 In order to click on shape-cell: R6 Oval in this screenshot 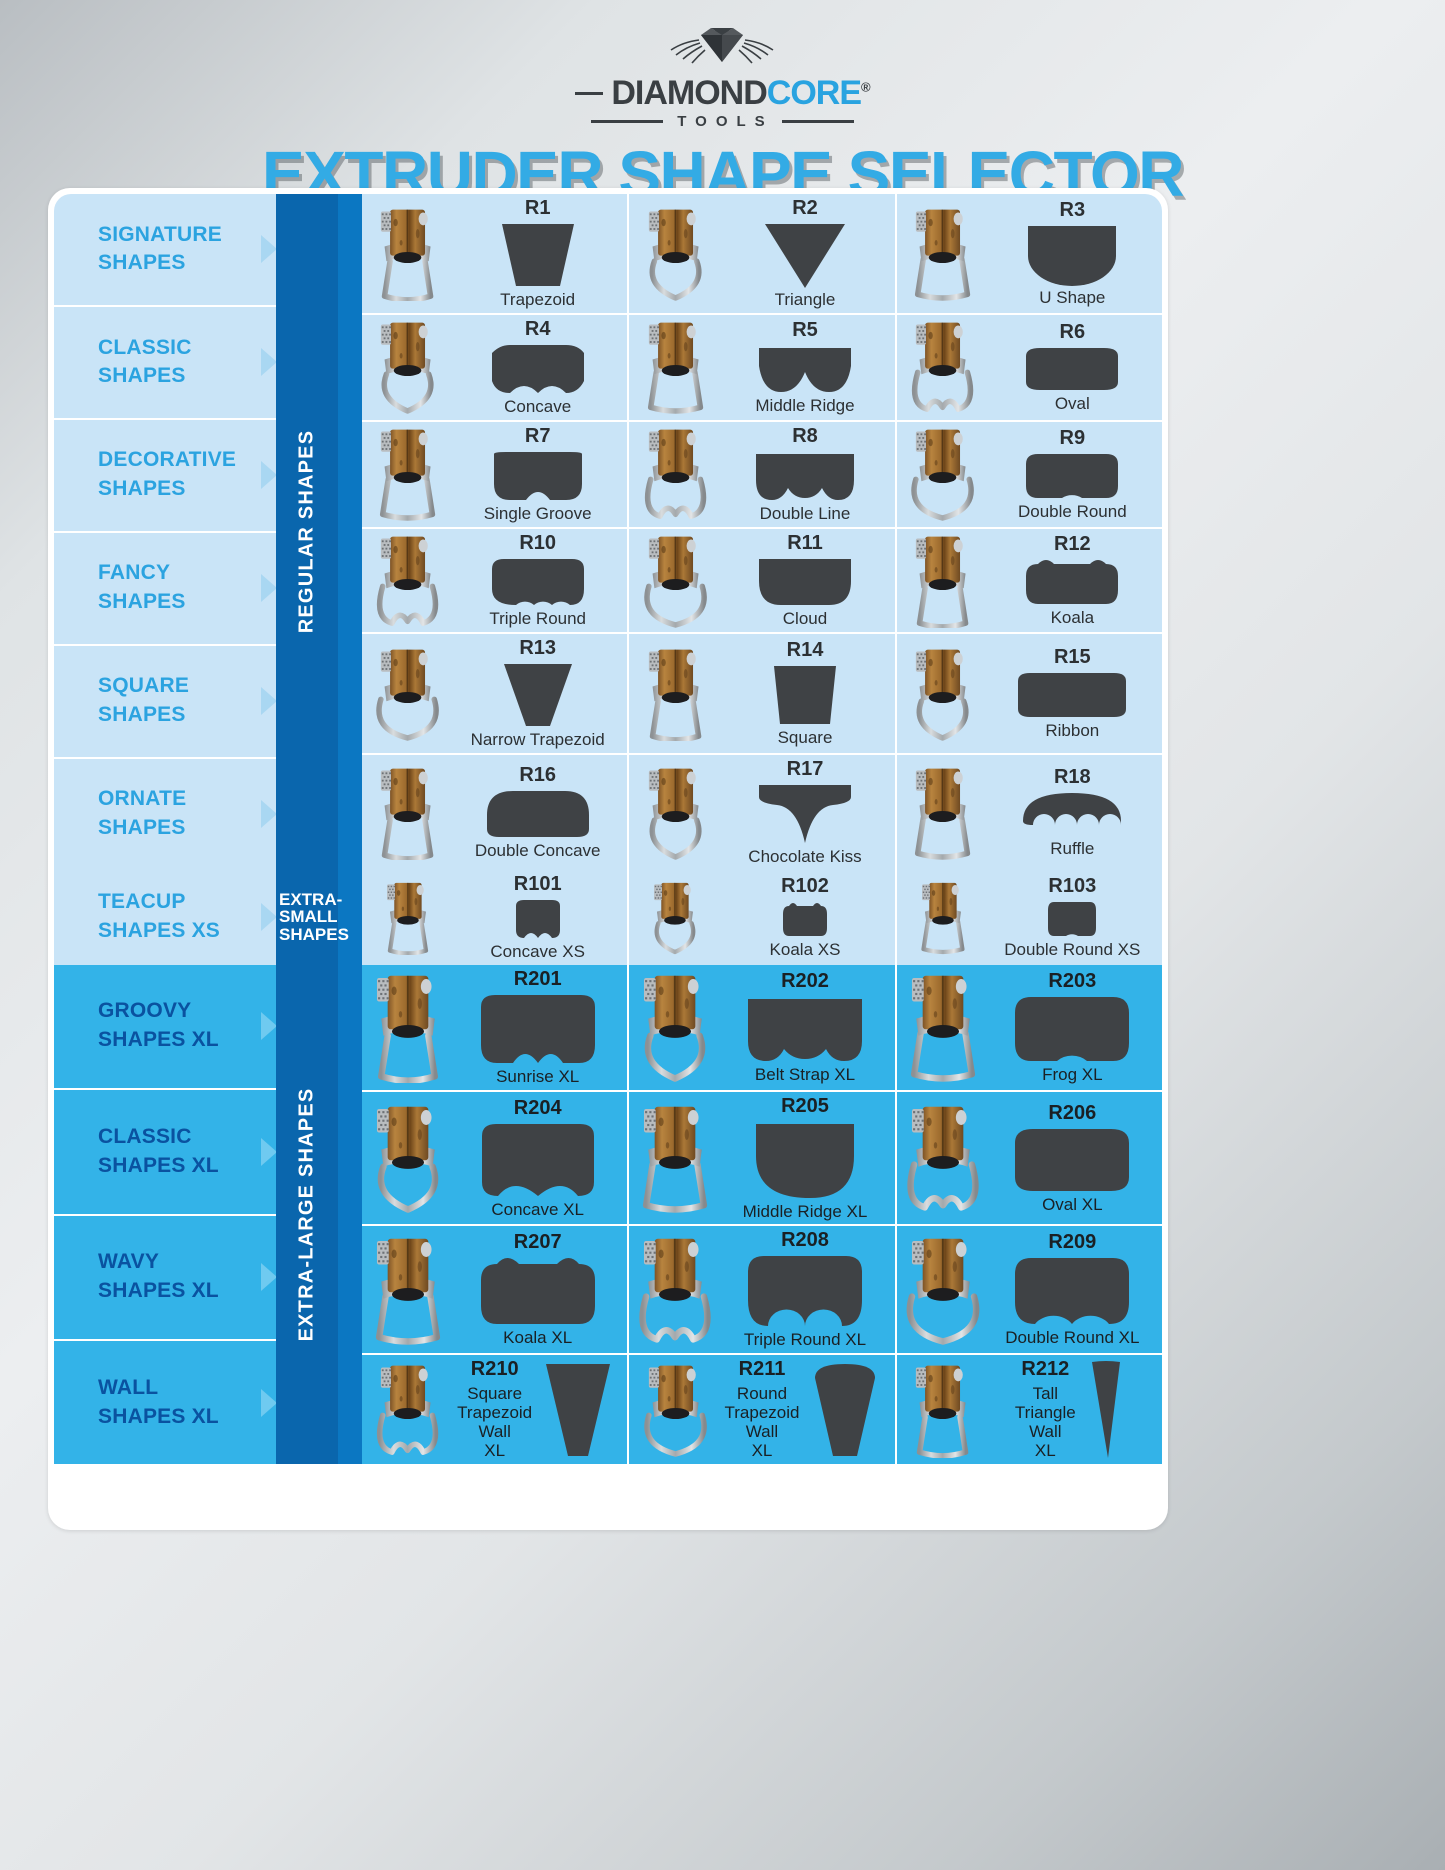, I will do `click(1029, 367)`.